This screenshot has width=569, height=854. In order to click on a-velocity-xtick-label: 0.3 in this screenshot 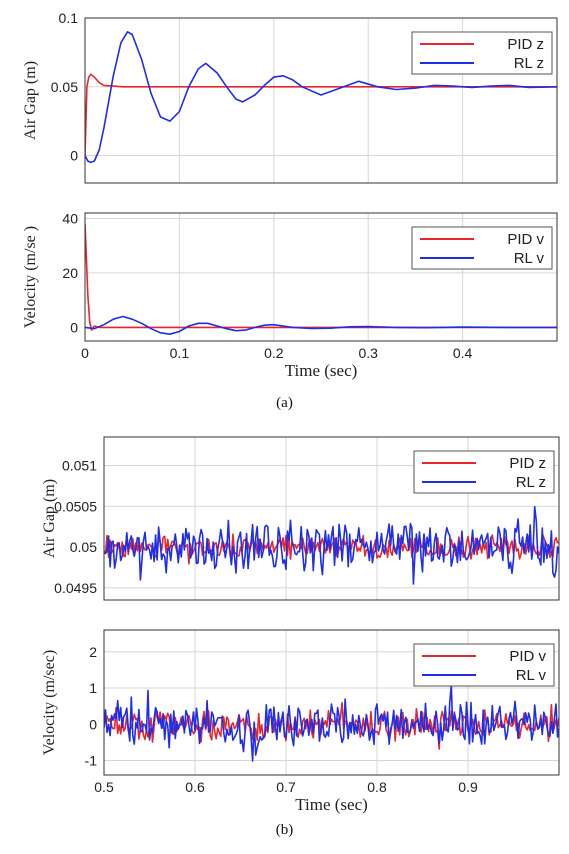, I will do `click(368, 353)`.